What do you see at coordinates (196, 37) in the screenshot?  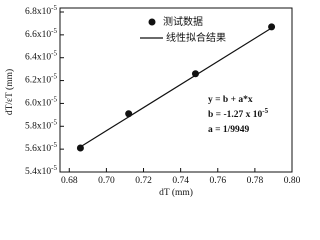 I see `legend-label: 线性拟合结果` at bounding box center [196, 37].